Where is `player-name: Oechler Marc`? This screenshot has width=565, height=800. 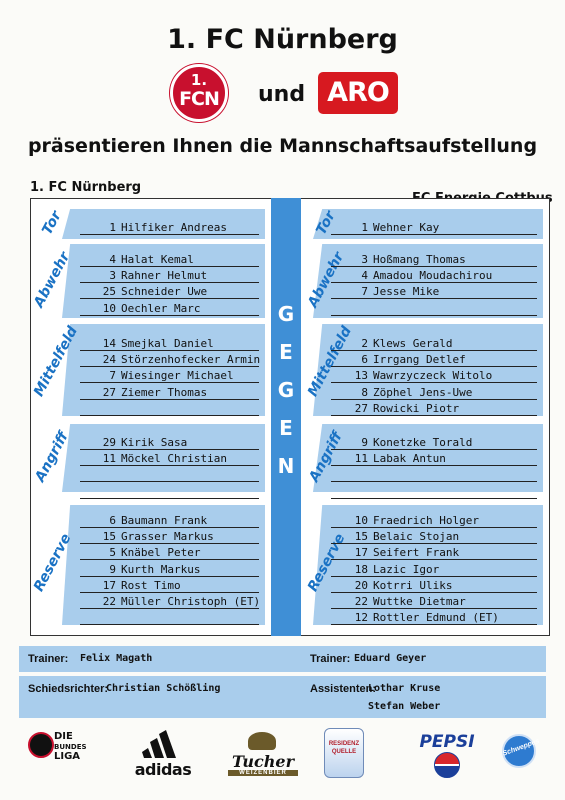 player-name: Oechler Marc is located at coordinates (161, 308).